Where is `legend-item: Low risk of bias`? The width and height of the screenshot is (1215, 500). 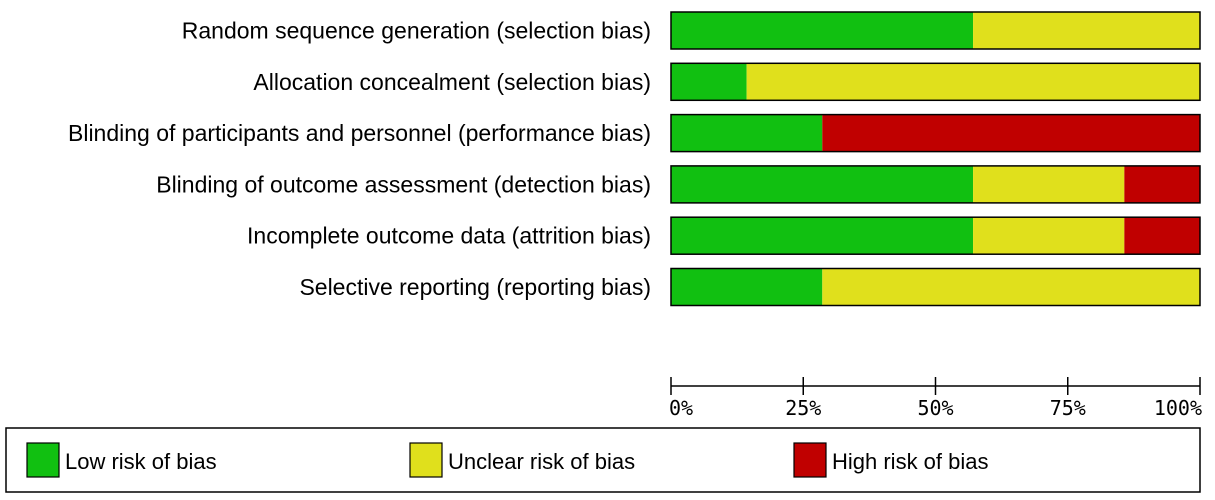 legend-item: Low risk of bias is located at coordinates (121, 460).